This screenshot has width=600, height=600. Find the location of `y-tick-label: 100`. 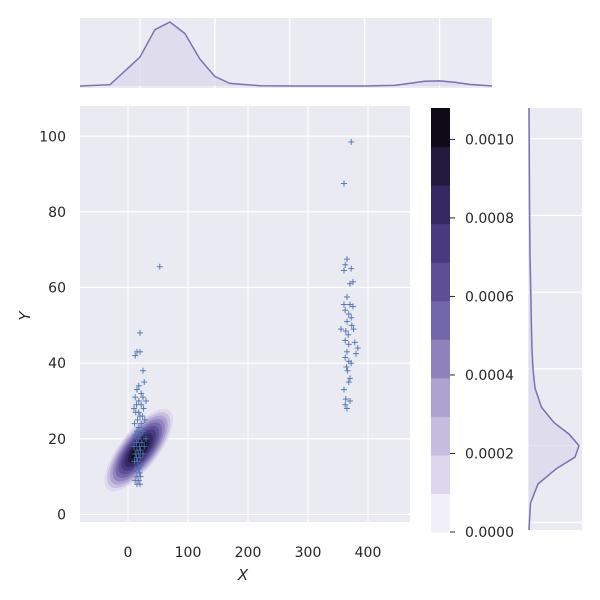

y-tick-label: 100 is located at coordinates (52, 137).